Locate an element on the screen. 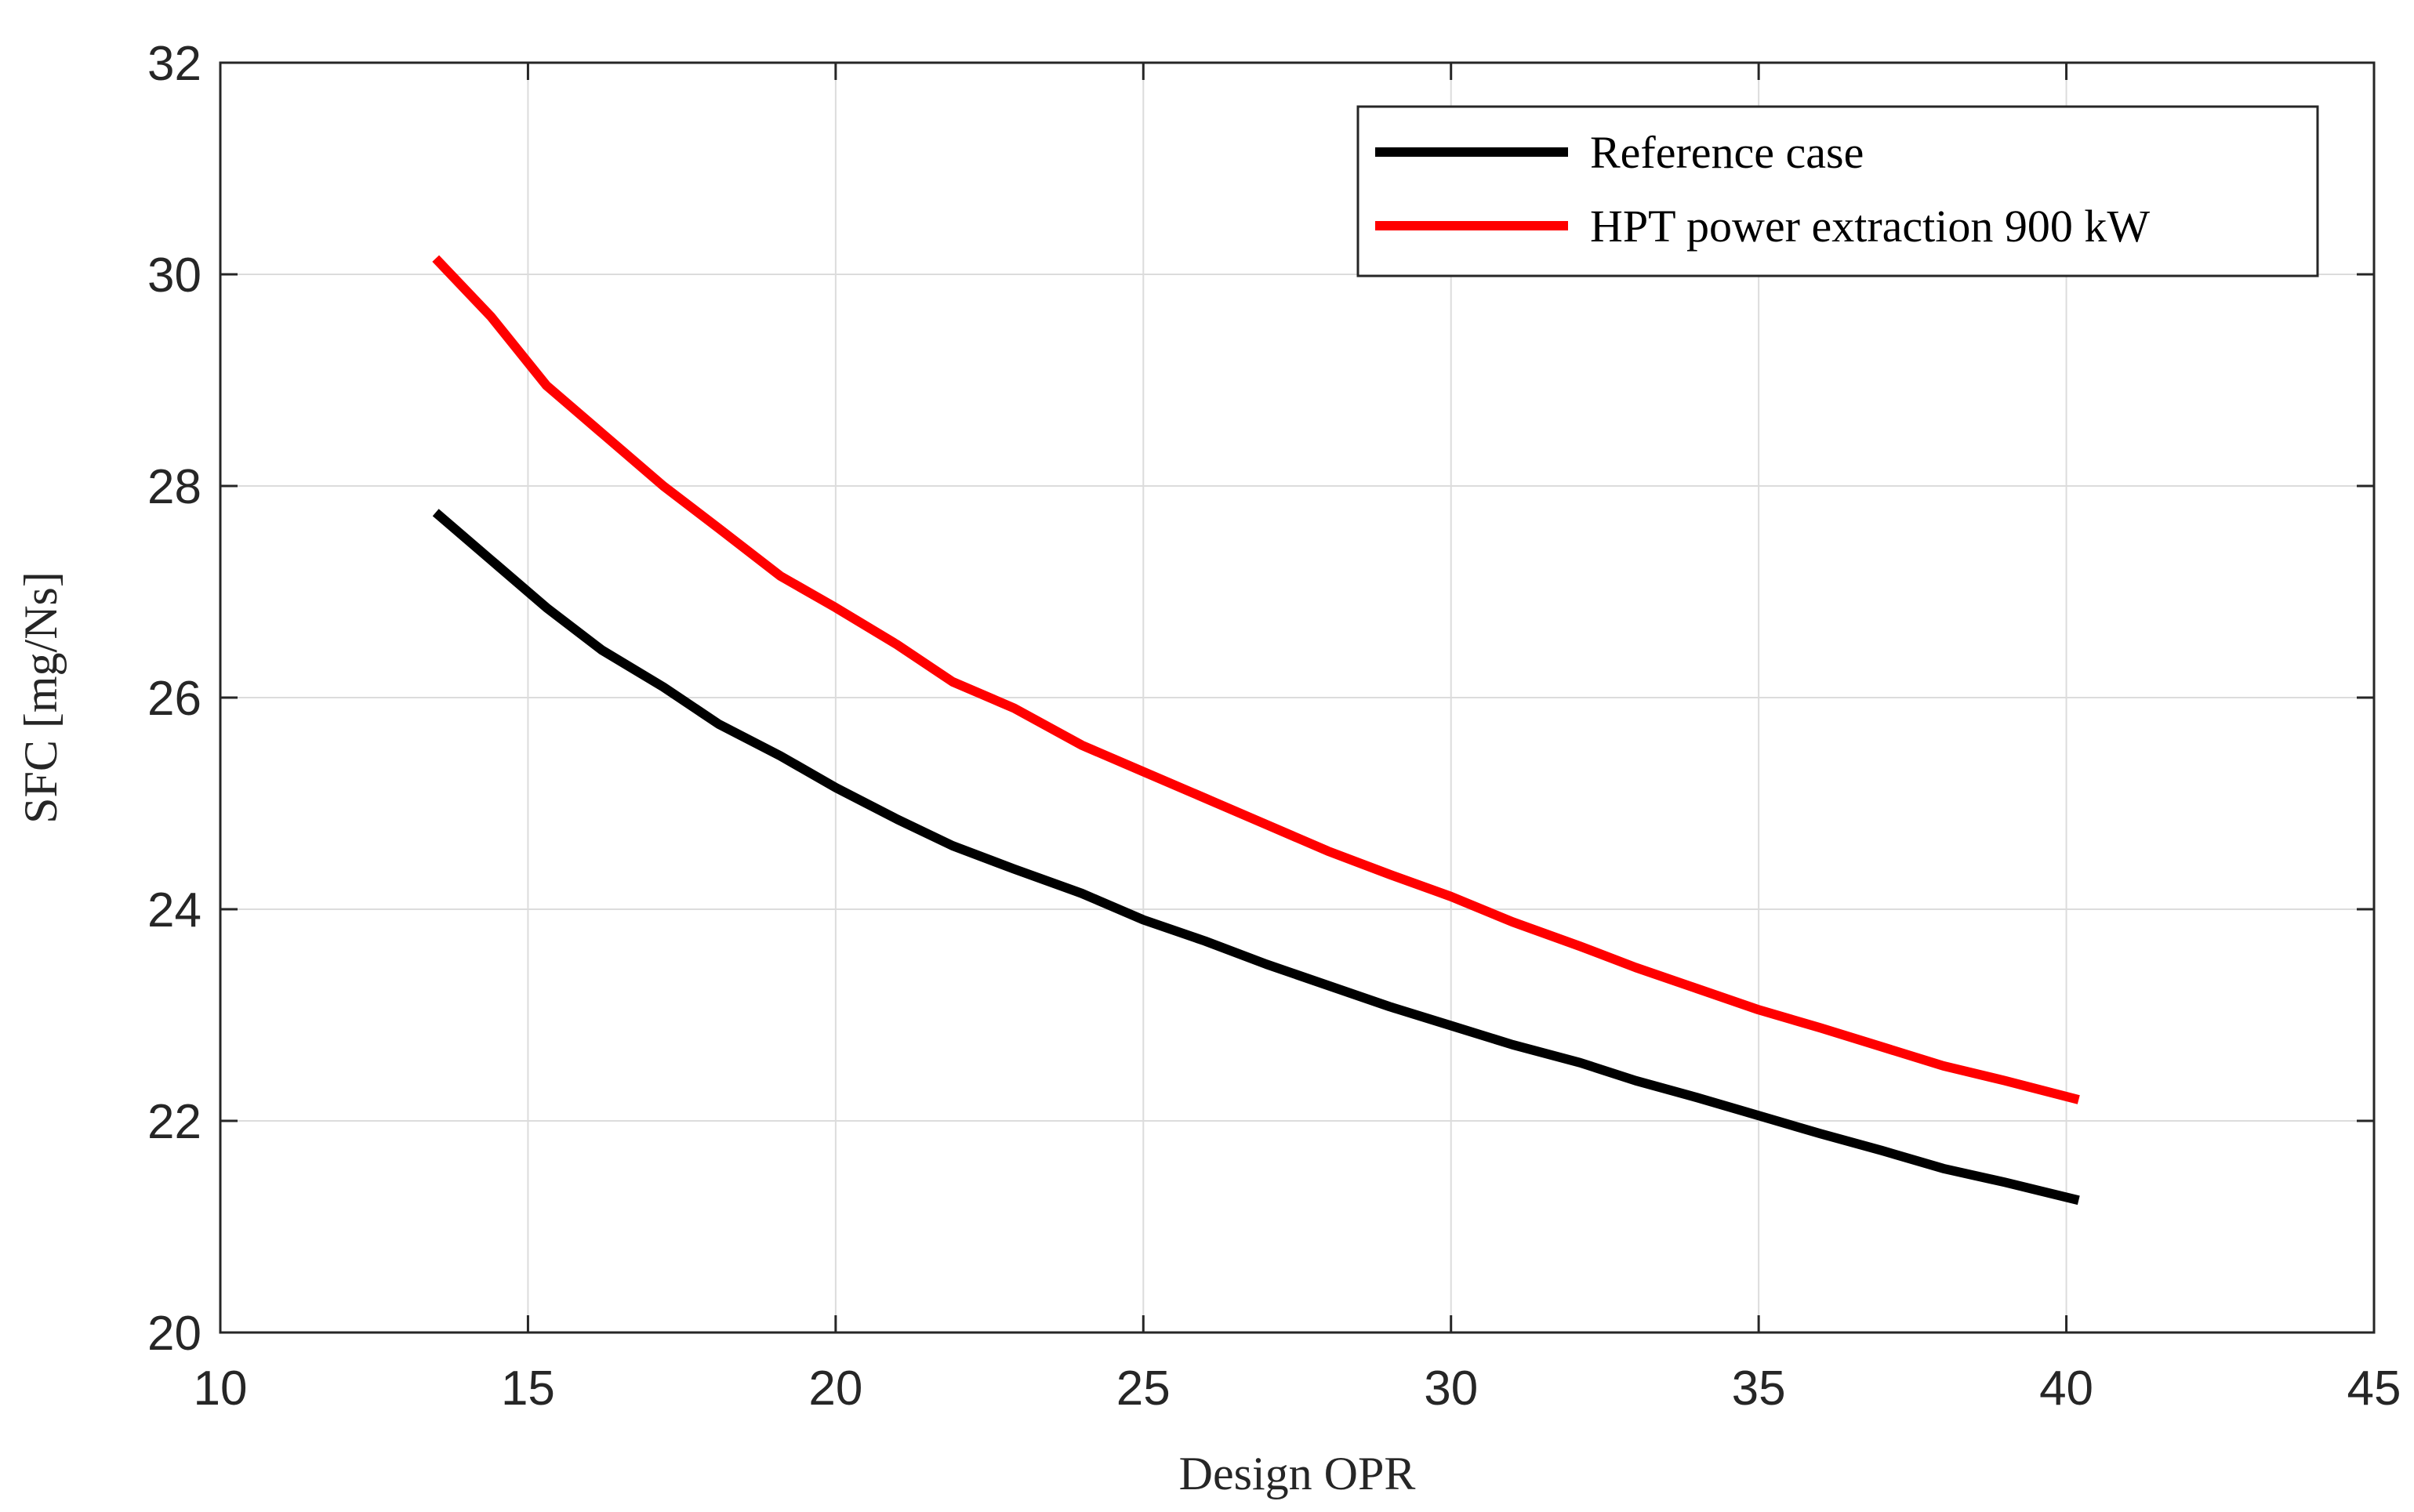 Image resolution: width=2414 pixels, height=1512 pixels. x-tick-label: 30 is located at coordinates (1451, 1389).